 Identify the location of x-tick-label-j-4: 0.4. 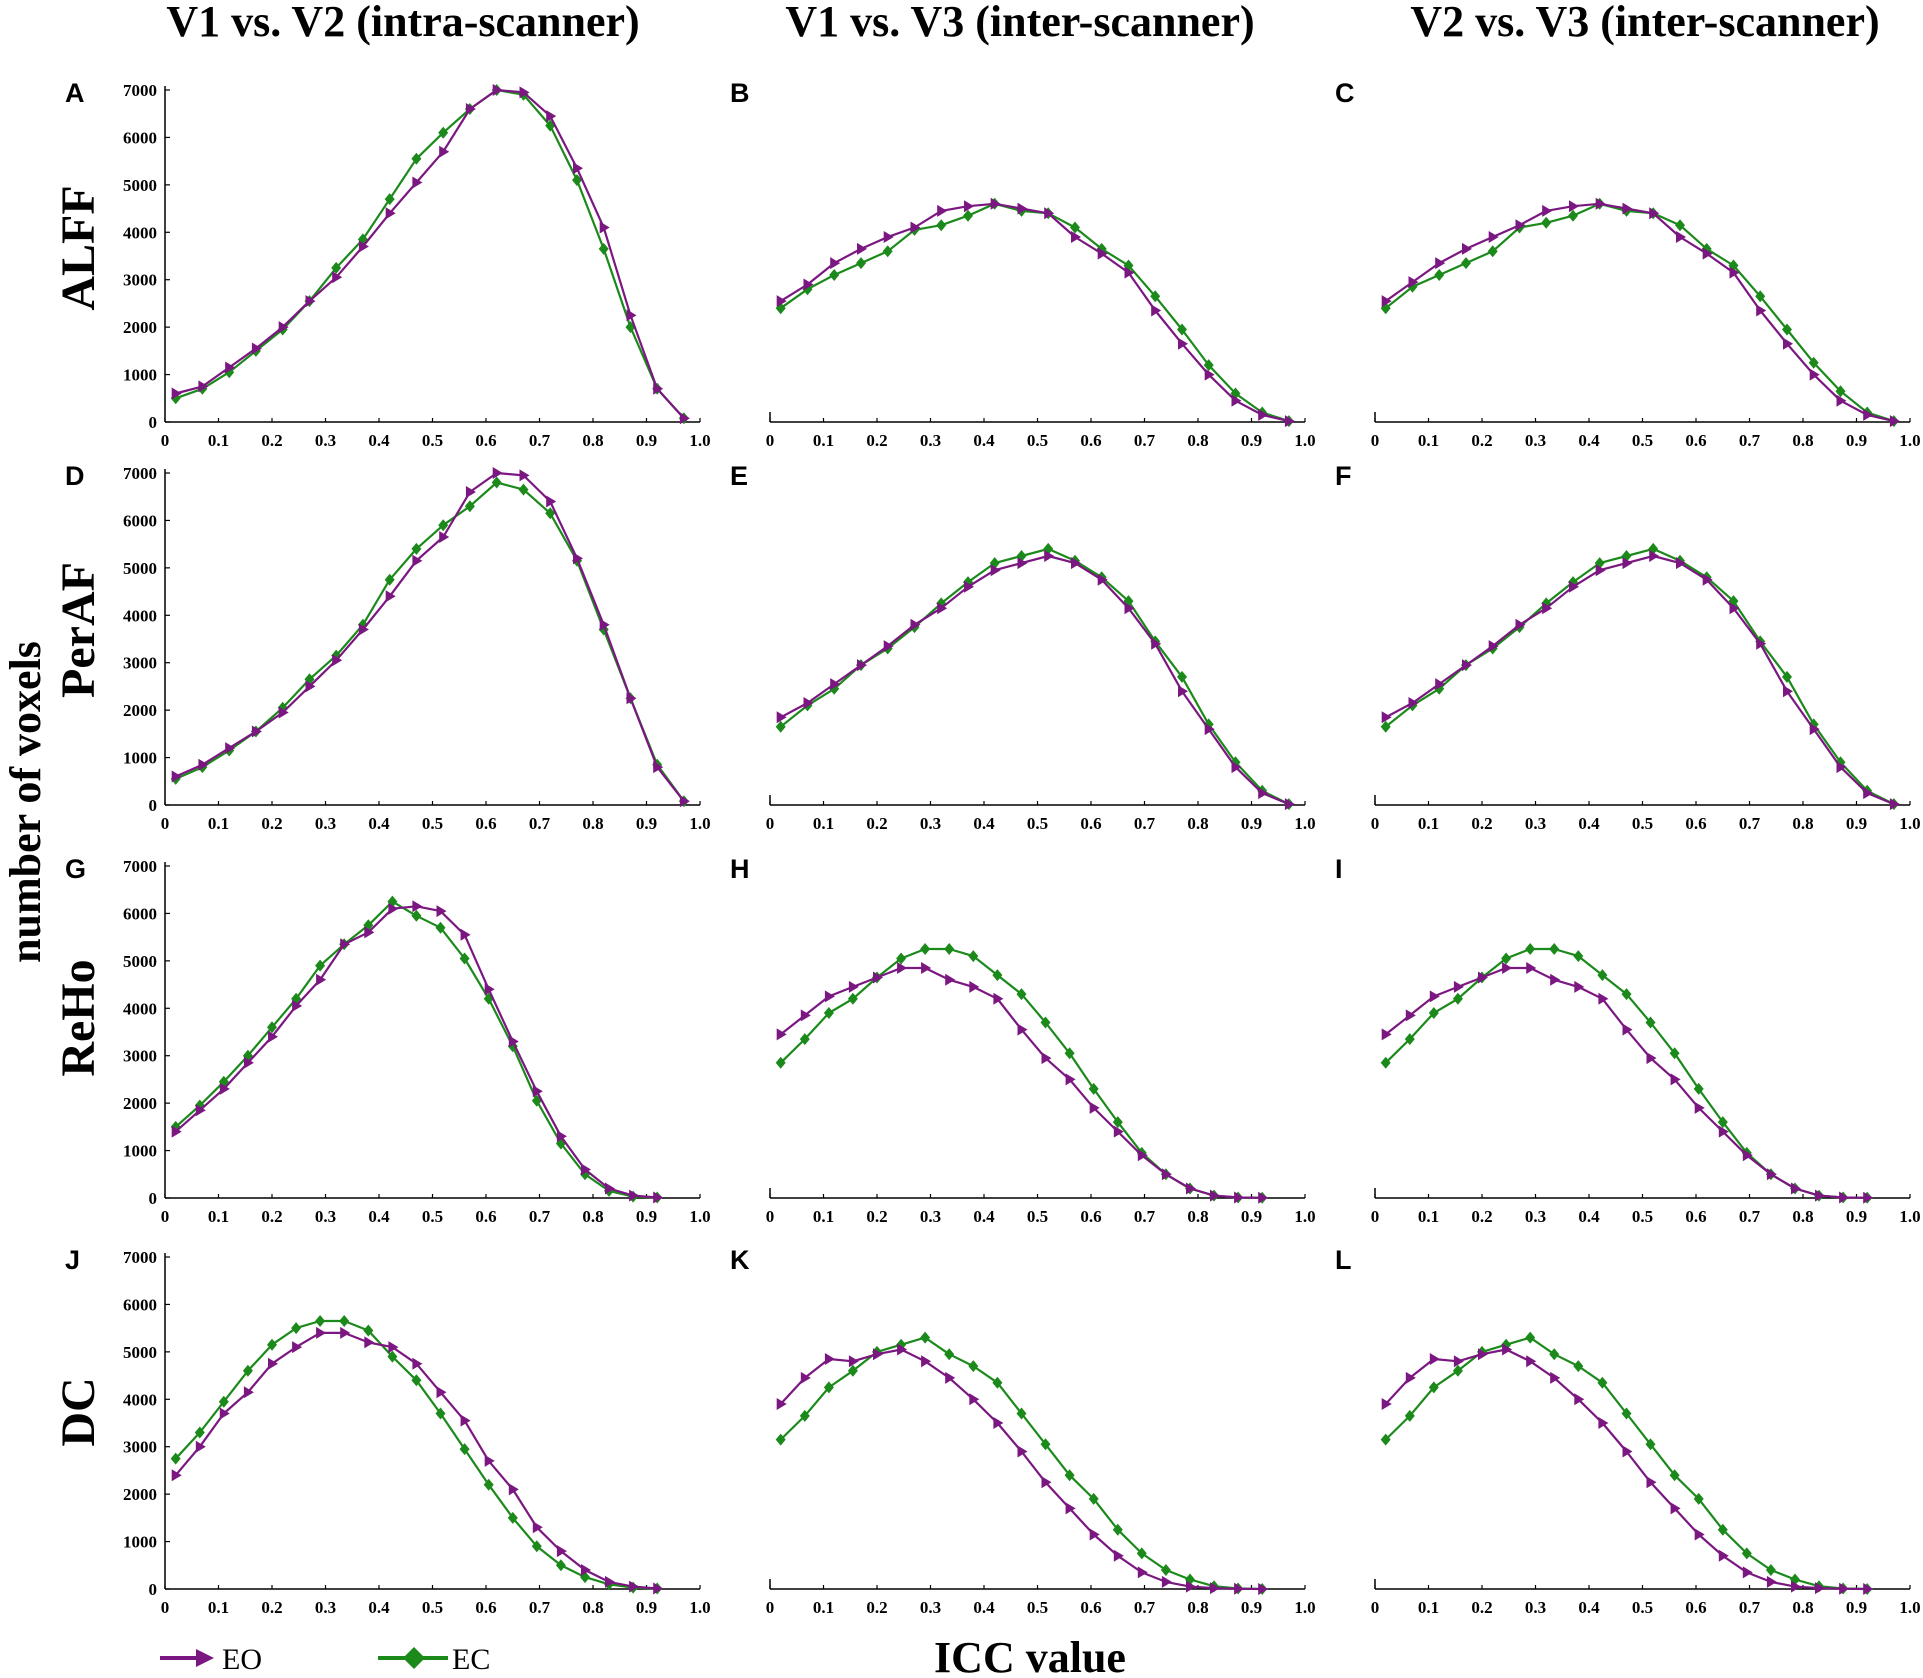
(379, 1607).